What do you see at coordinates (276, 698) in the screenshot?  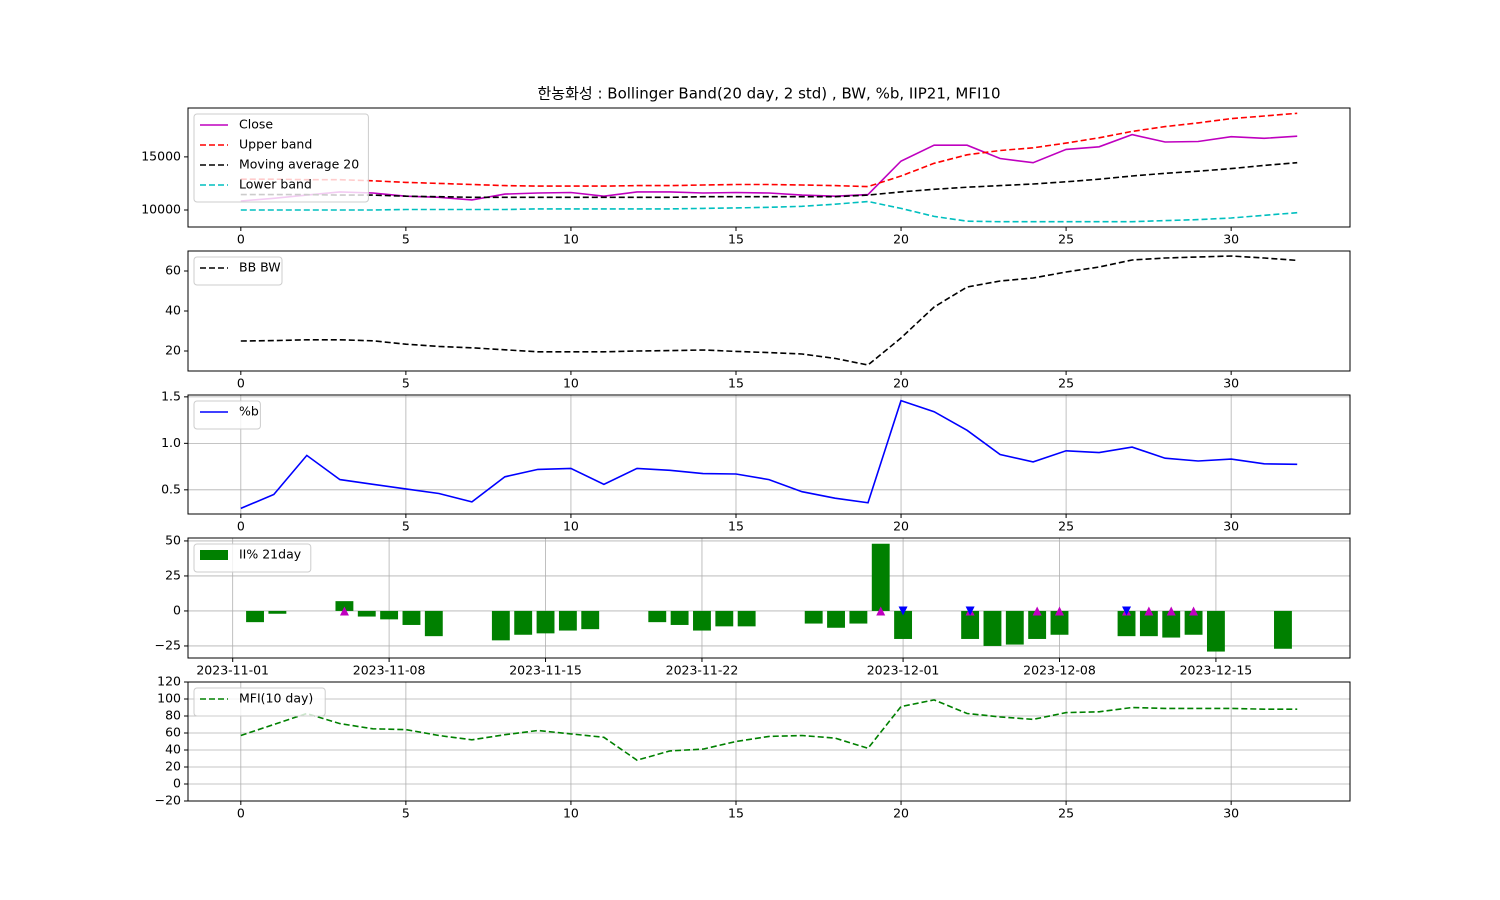 I see `legend-label: MFI(10 day)` at bounding box center [276, 698].